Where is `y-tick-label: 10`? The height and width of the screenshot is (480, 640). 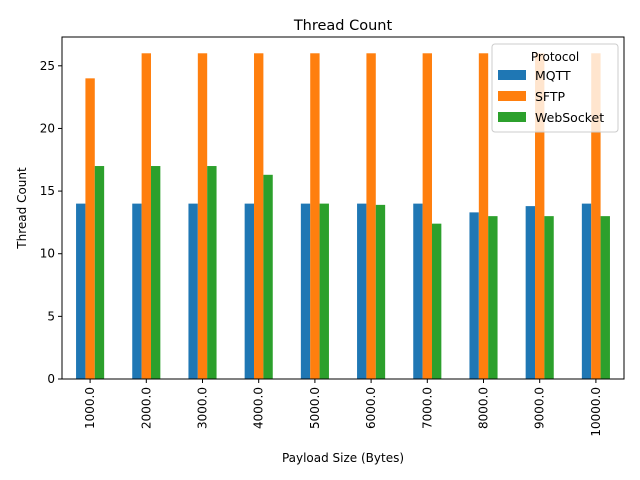
y-tick-label: 10 is located at coordinates (47, 254).